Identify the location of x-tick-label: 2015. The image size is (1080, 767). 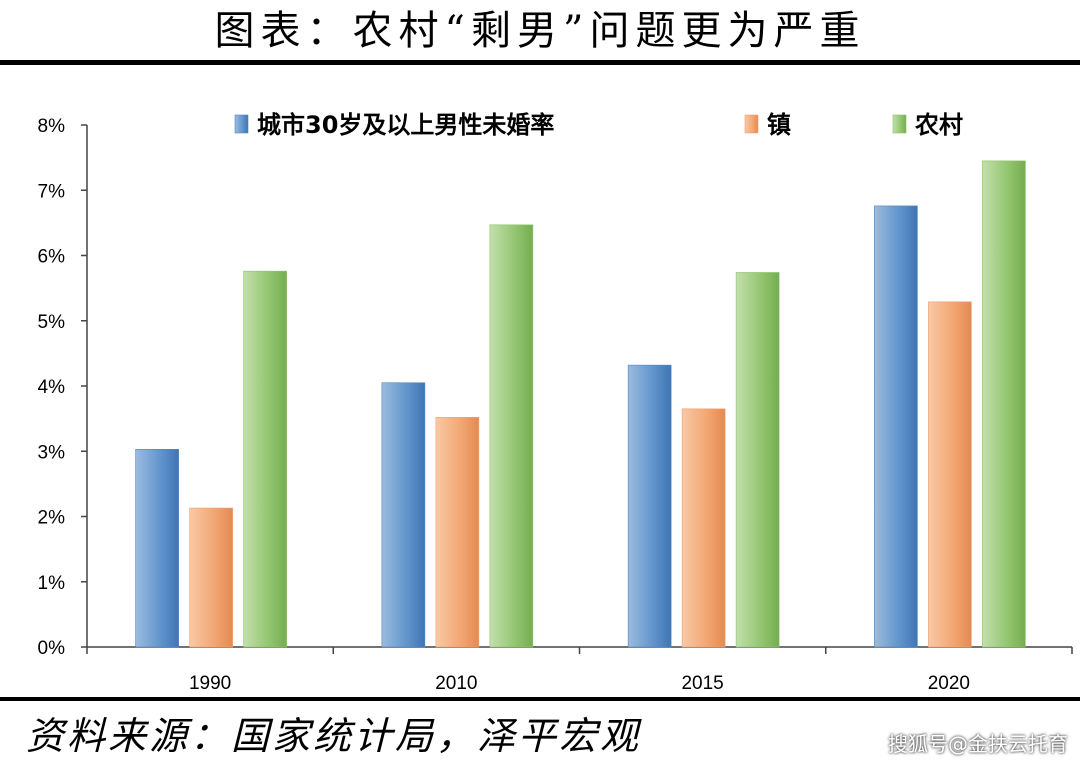
(702, 681).